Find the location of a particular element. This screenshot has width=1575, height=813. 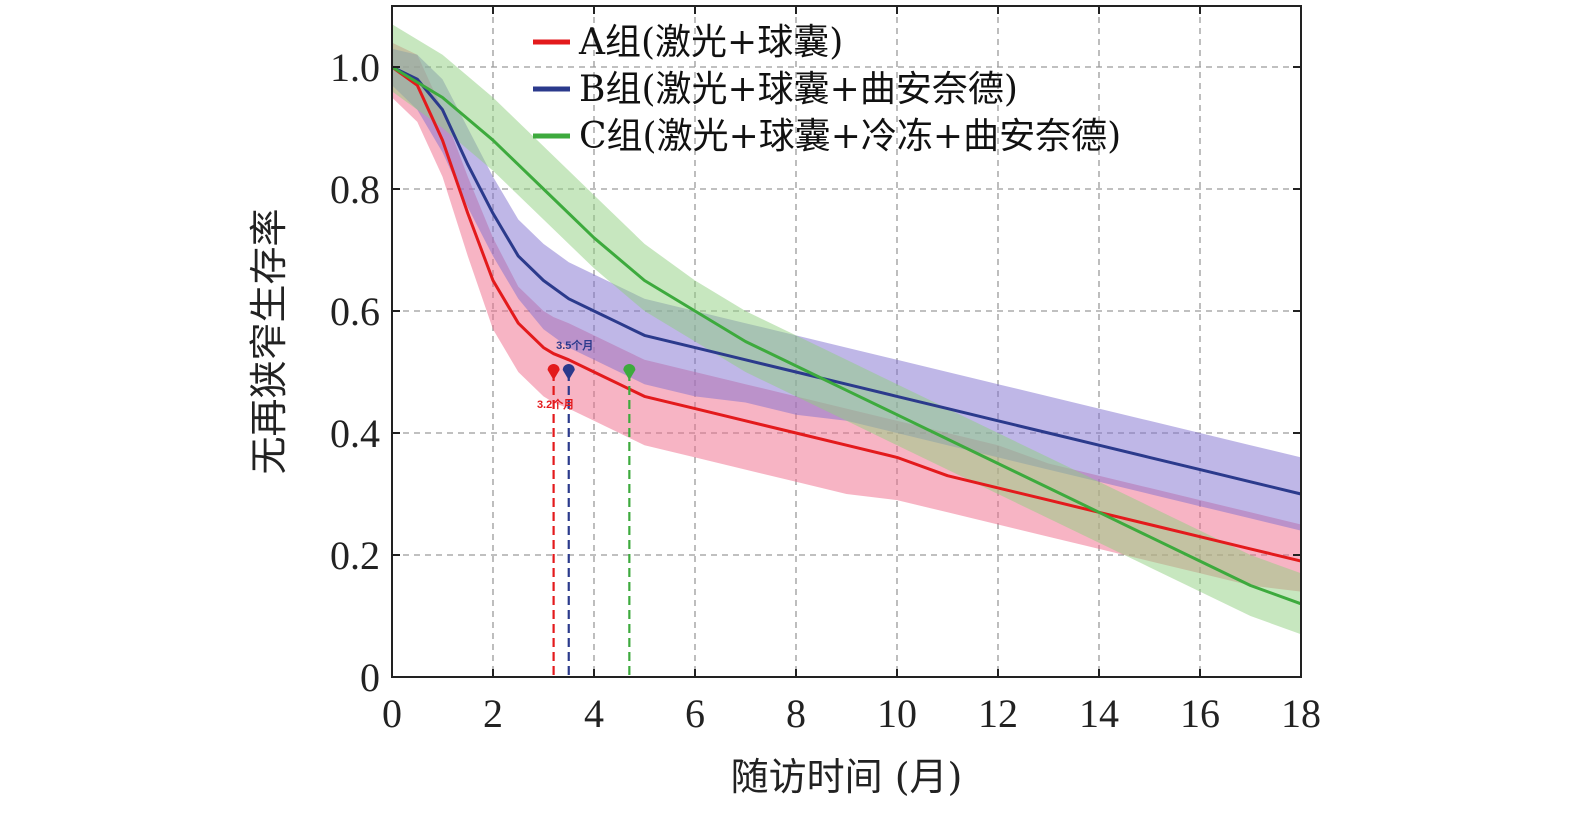

legend-label-3: C组(激光+球囊+冷冻+曲安奈德) is located at coordinates (850, 136).